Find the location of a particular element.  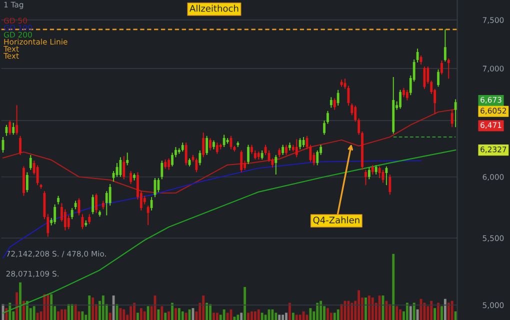

ref-line-label: Allzeithoch is located at coordinates (214, 8).